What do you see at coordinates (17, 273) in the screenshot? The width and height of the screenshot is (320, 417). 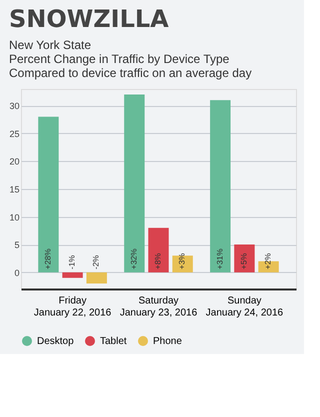 I see `y-tick-label: 0` at bounding box center [17, 273].